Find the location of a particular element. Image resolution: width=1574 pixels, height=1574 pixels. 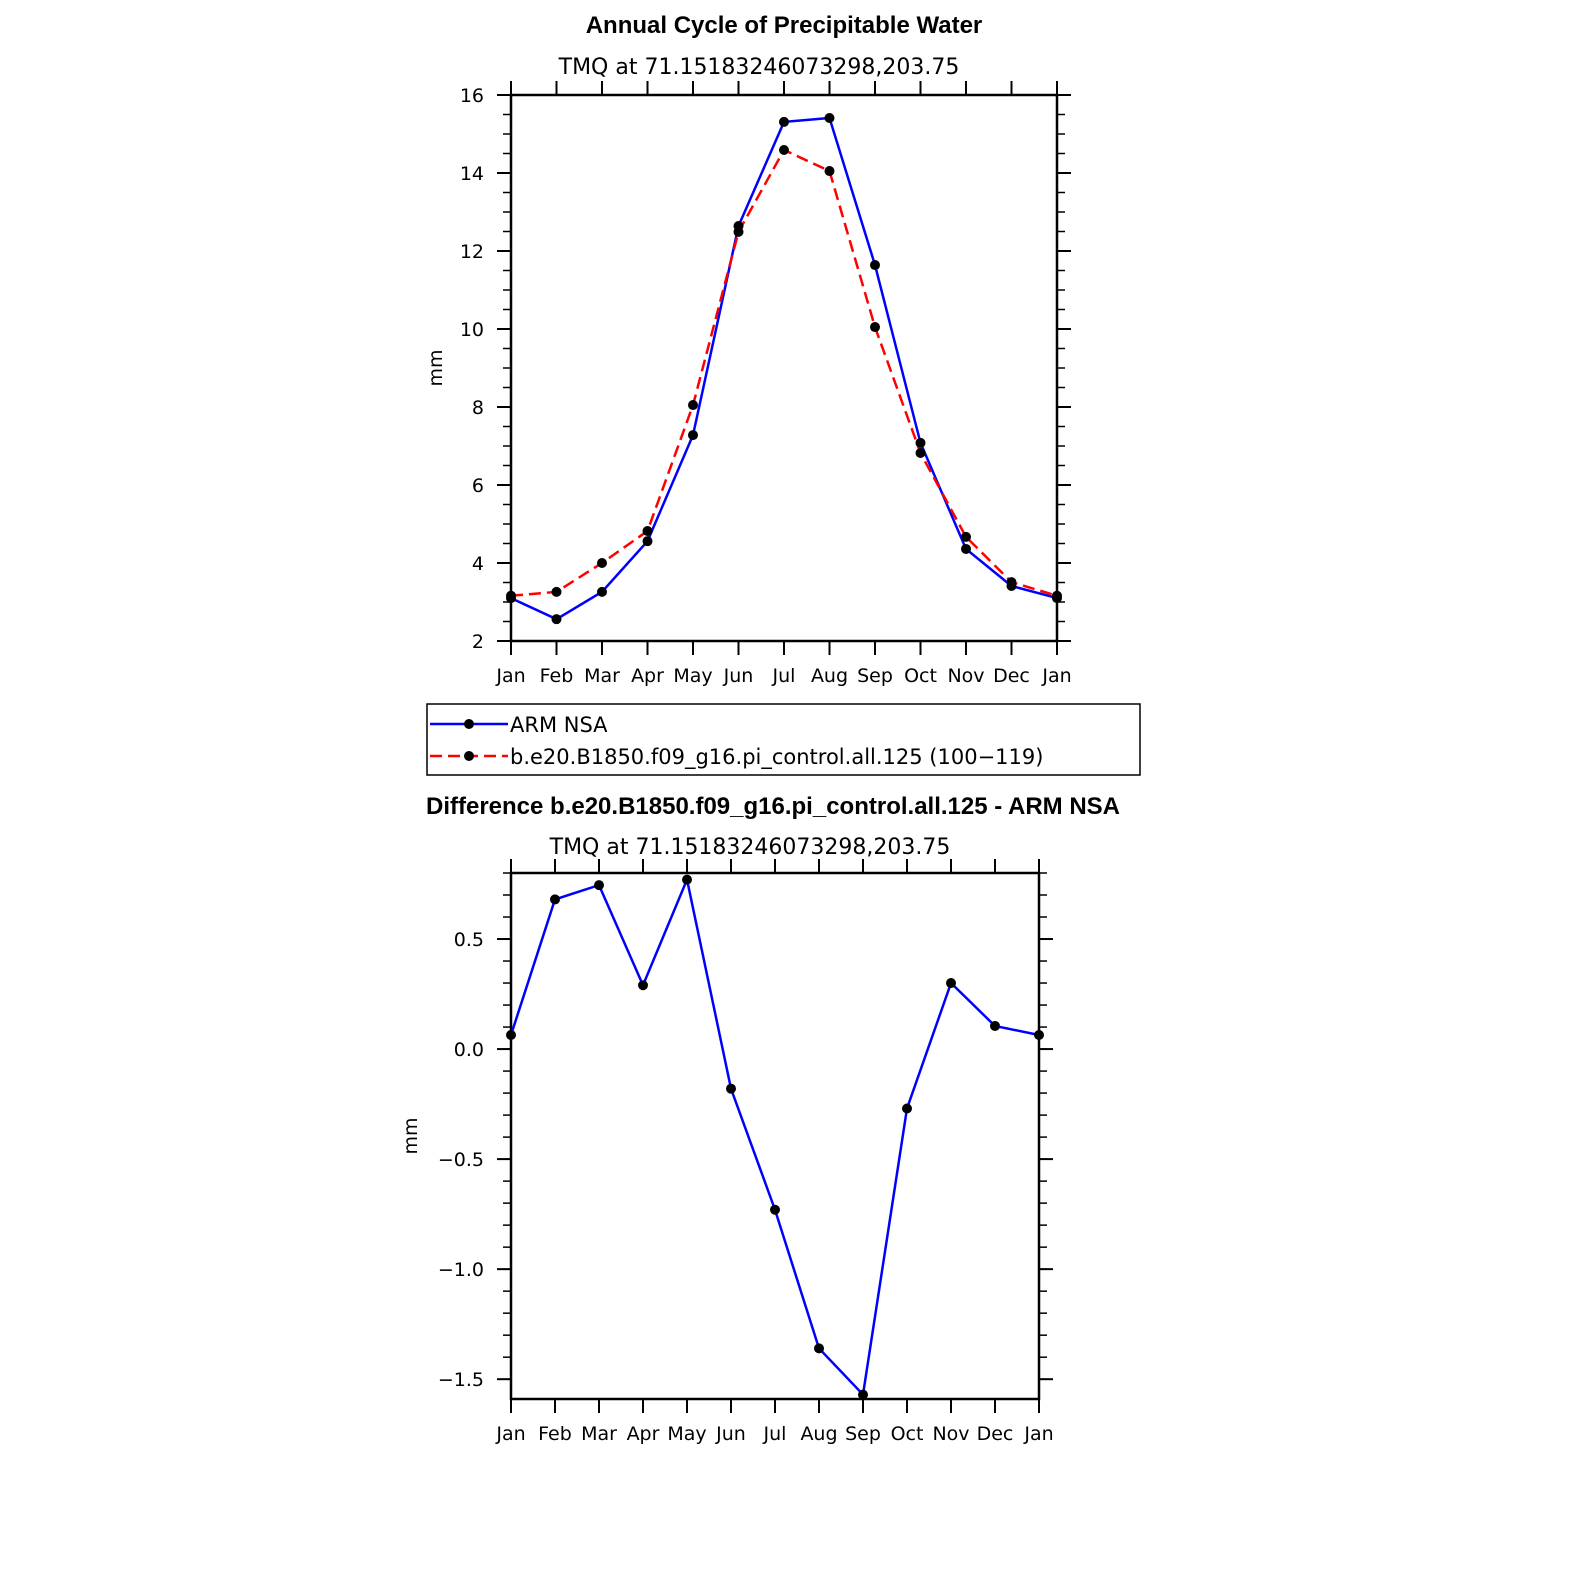

legend-label-1: ARM NSA is located at coordinates (559, 725).